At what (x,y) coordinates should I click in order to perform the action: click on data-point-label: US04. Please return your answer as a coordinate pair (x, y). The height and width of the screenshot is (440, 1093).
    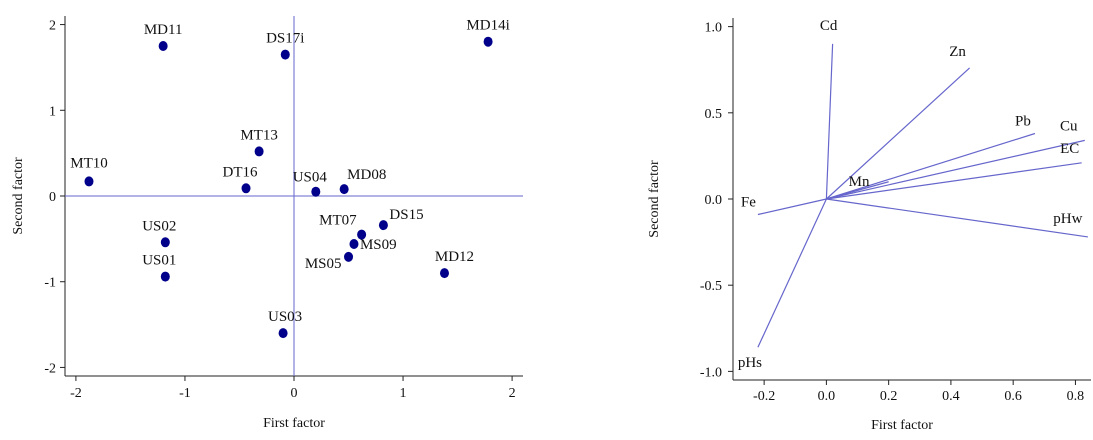
    Looking at the image, I should click on (310, 178).